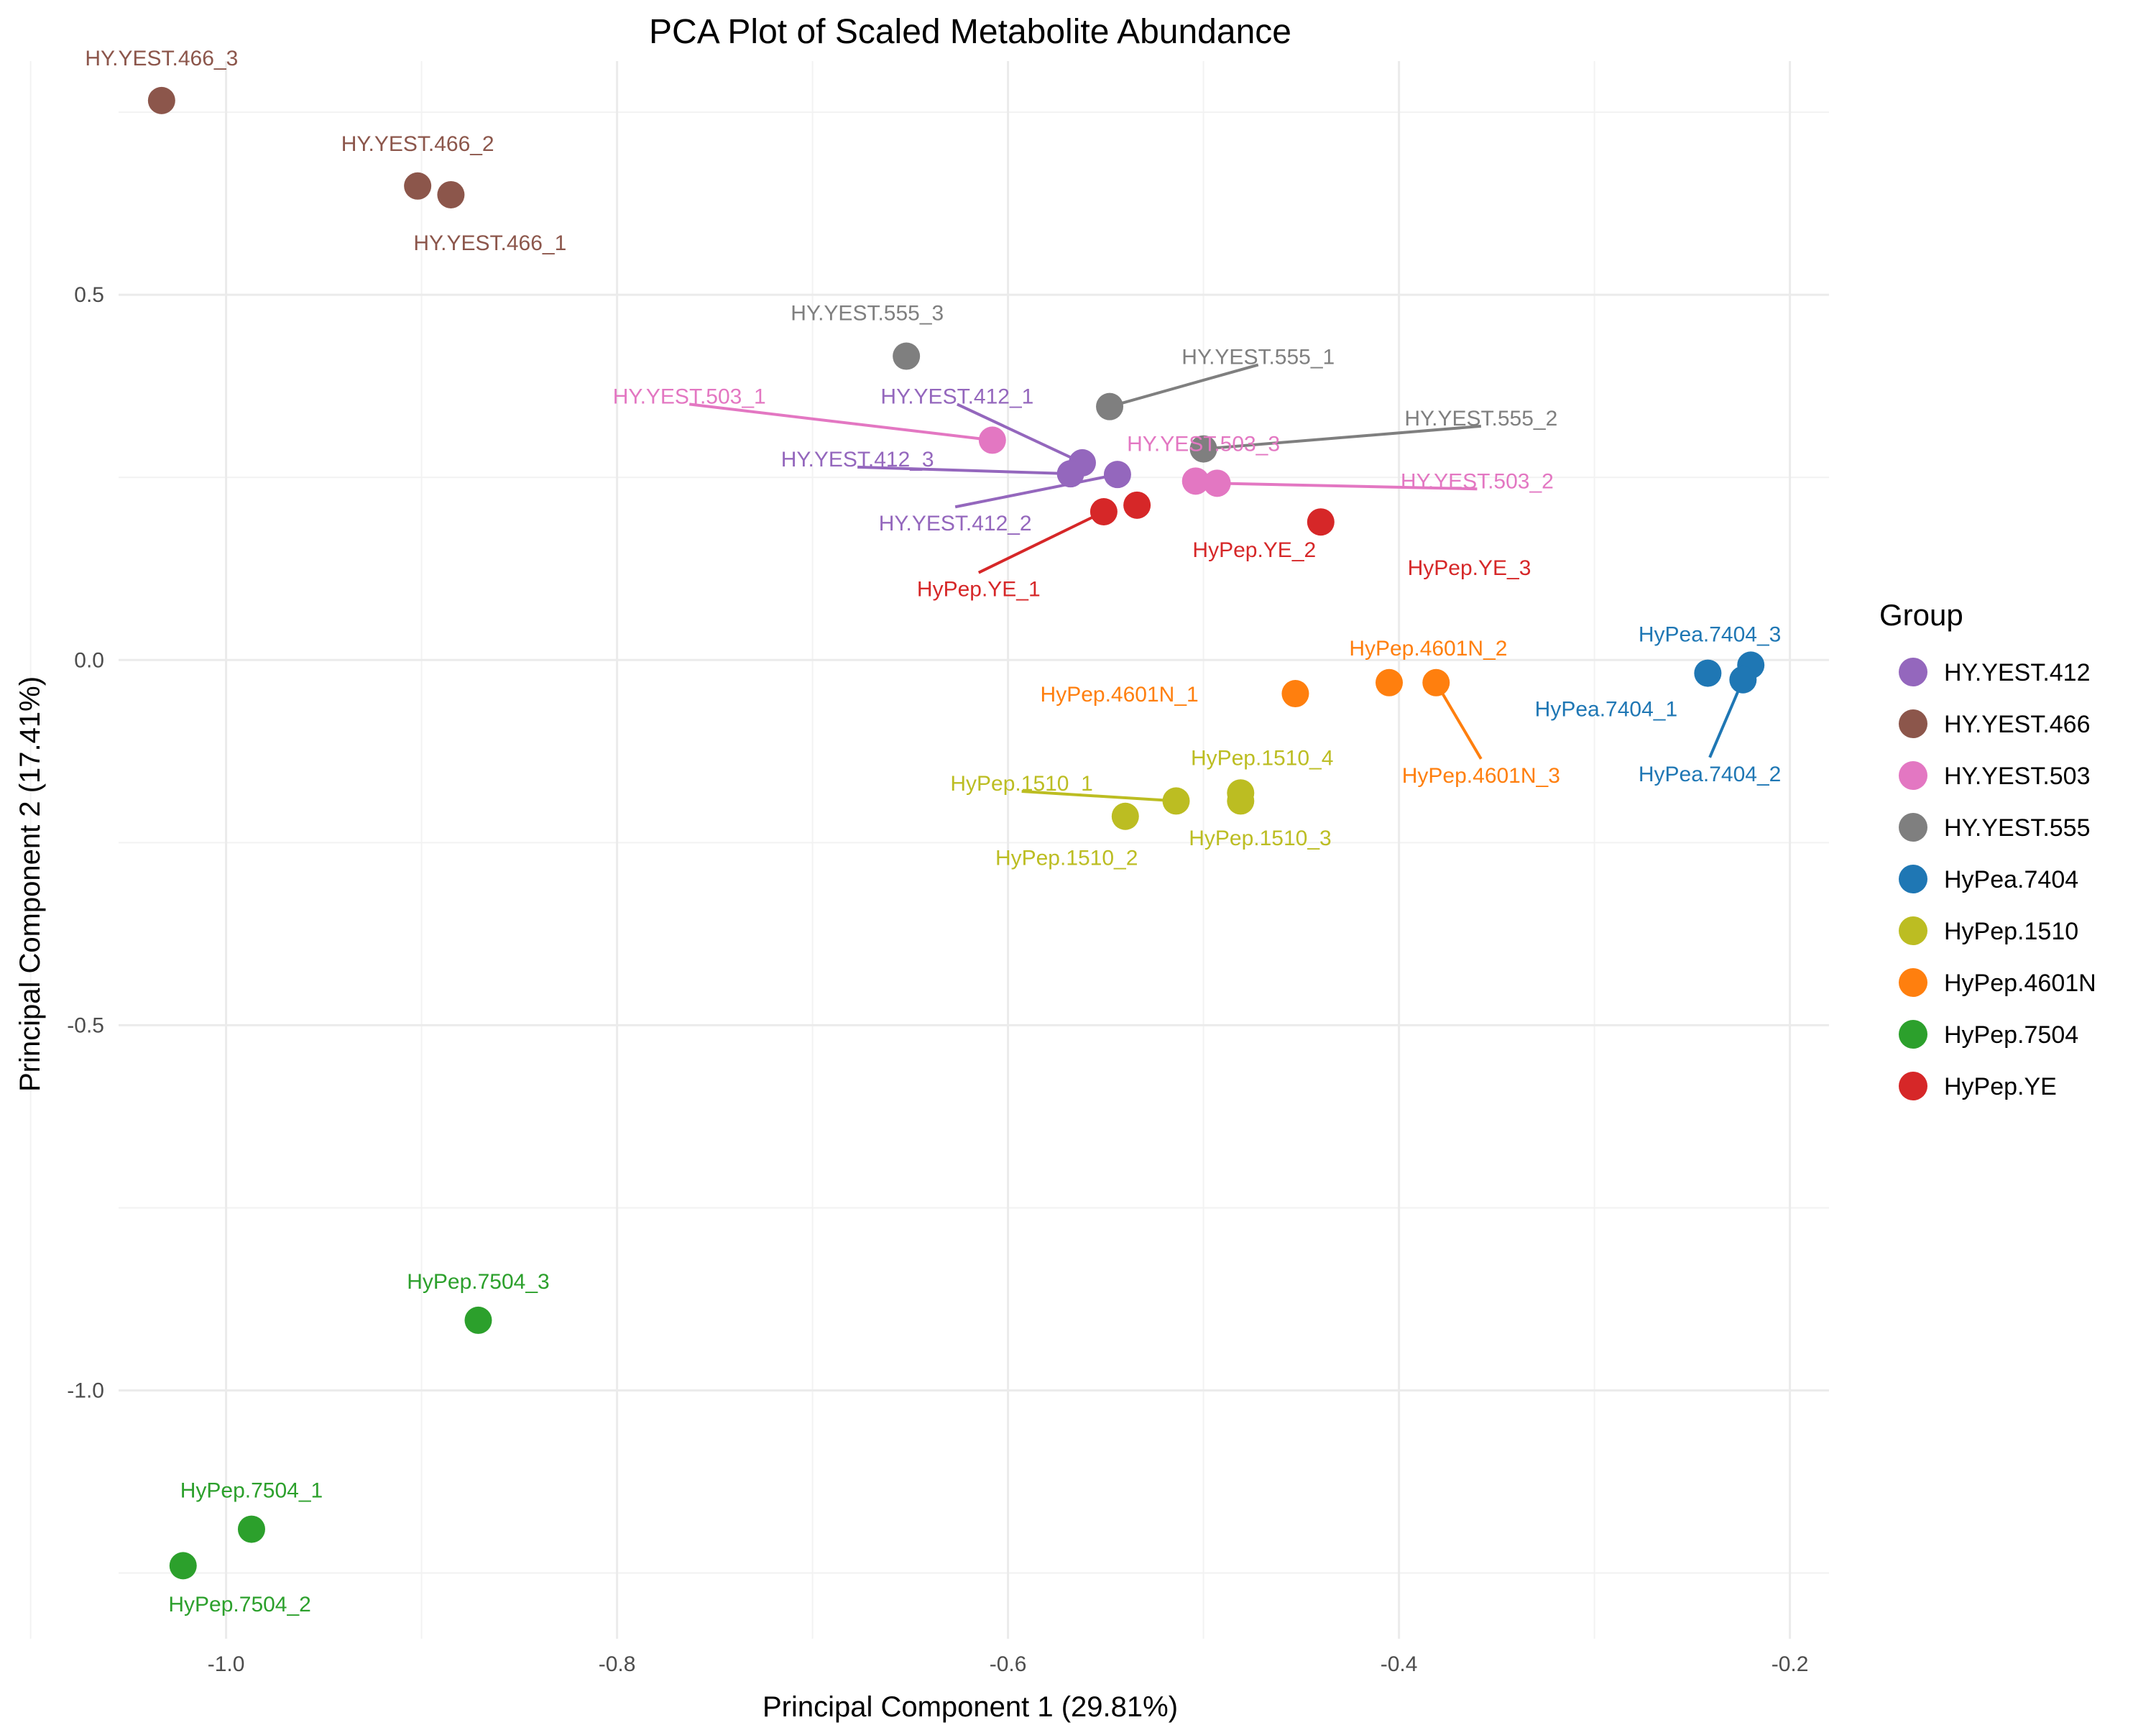  What do you see at coordinates (2011, 931) in the screenshot?
I see `legend-label-hypep-1510: HyPep.1510` at bounding box center [2011, 931].